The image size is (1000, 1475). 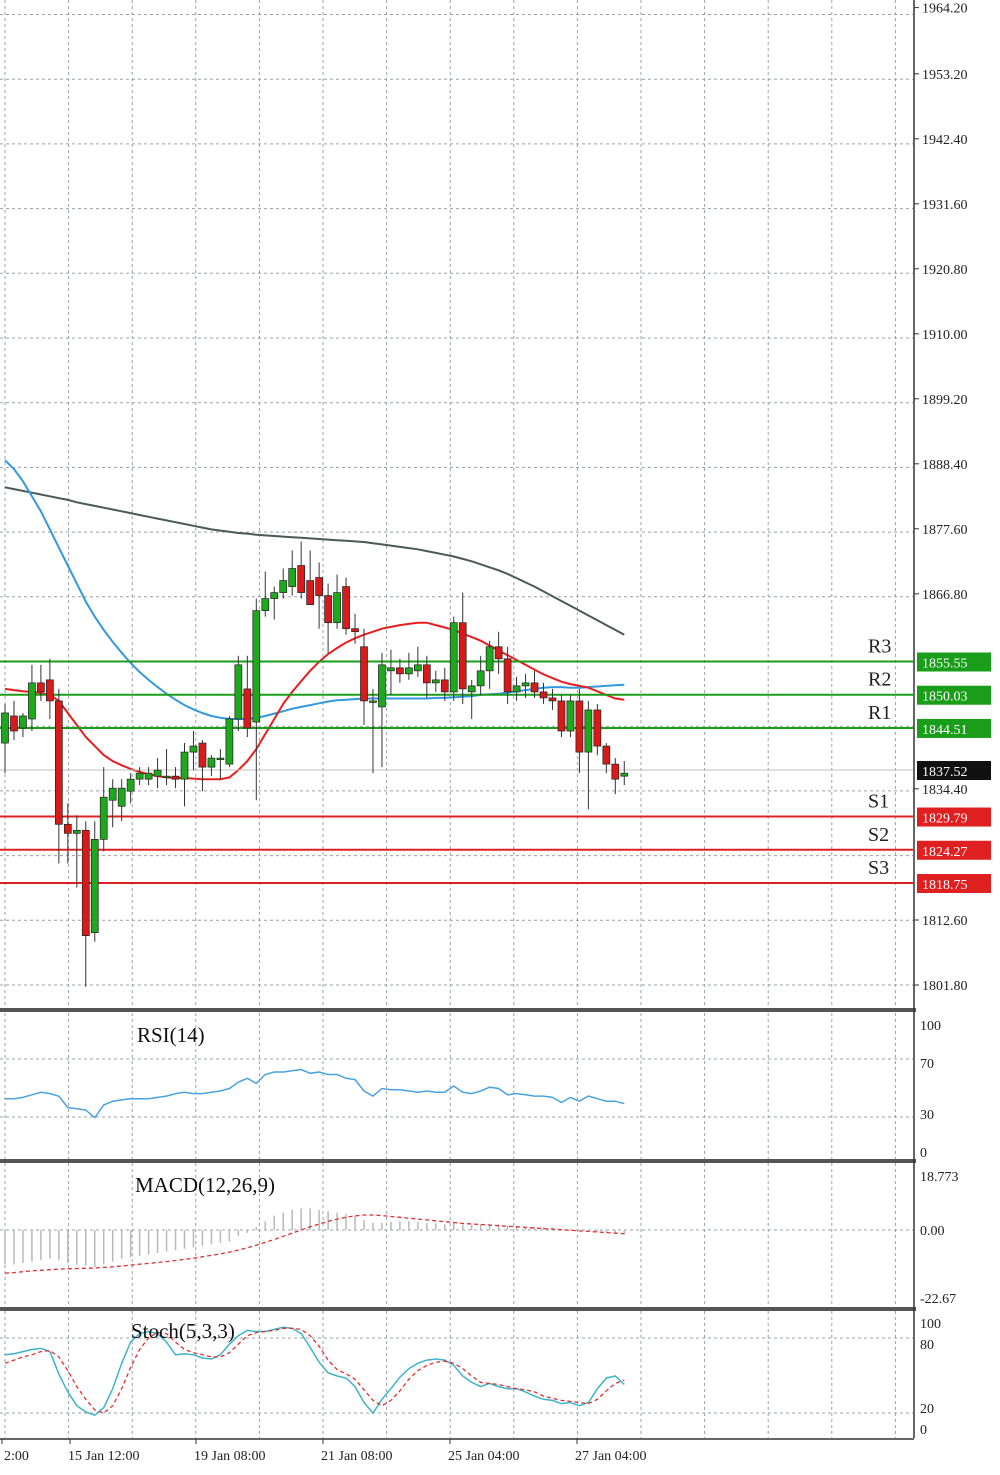 What do you see at coordinates (945, 595) in the screenshot?
I see `price-tick-label: 1866.80` at bounding box center [945, 595].